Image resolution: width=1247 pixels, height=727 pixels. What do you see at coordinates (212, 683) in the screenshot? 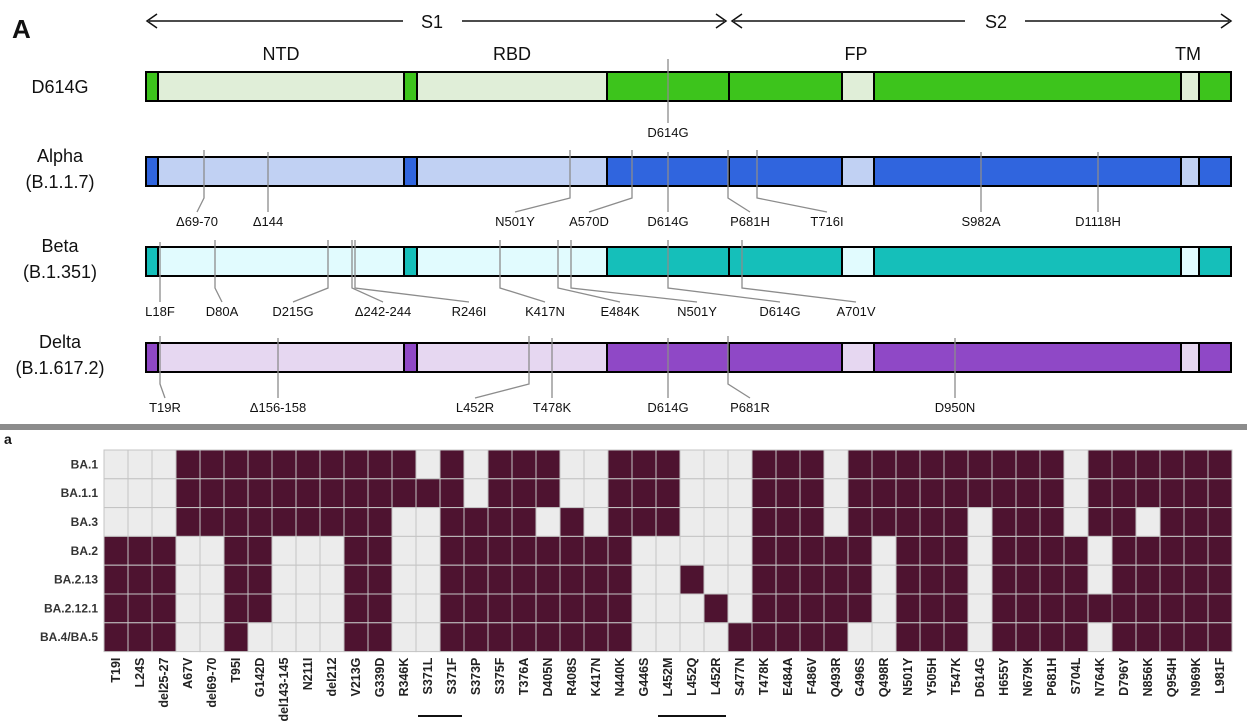
I see `heatmap-column-label: del69-70` at bounding box center [212, 683].